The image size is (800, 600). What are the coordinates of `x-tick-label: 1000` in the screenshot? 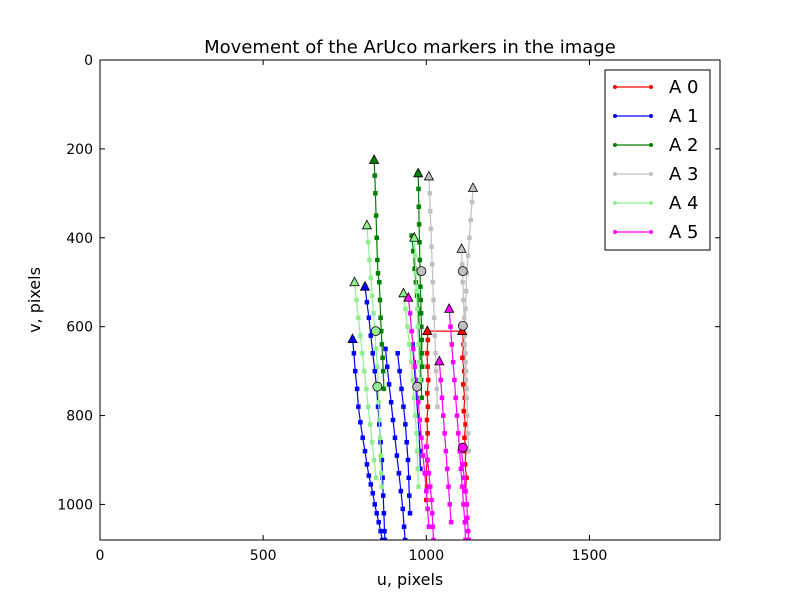 It's located at (426, 556).